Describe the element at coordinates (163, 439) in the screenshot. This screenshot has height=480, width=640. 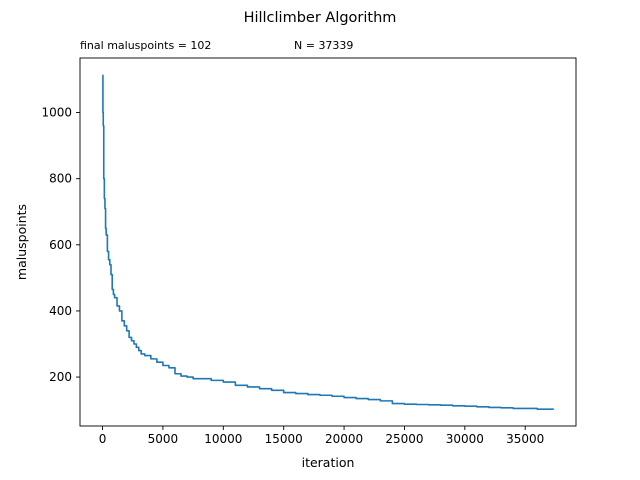
I see `x-tick-label: 5000` at that location.